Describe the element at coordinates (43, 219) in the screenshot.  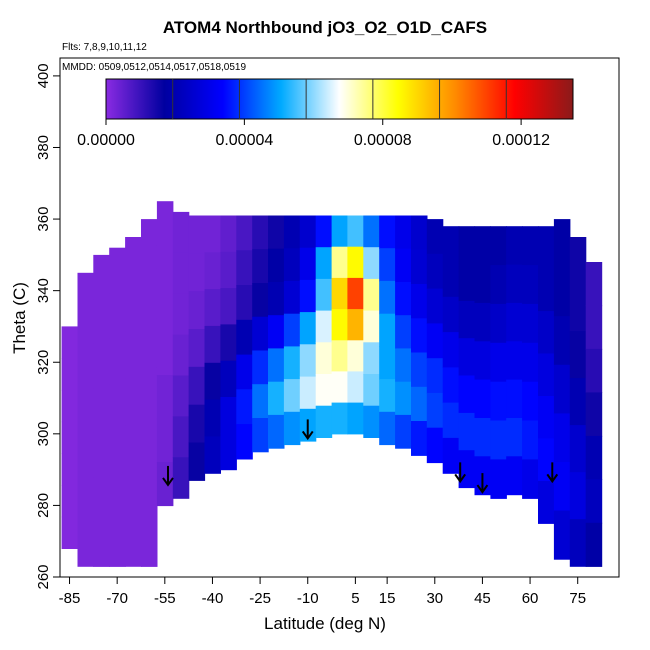
I see `y-tick-label: 360` at that location.